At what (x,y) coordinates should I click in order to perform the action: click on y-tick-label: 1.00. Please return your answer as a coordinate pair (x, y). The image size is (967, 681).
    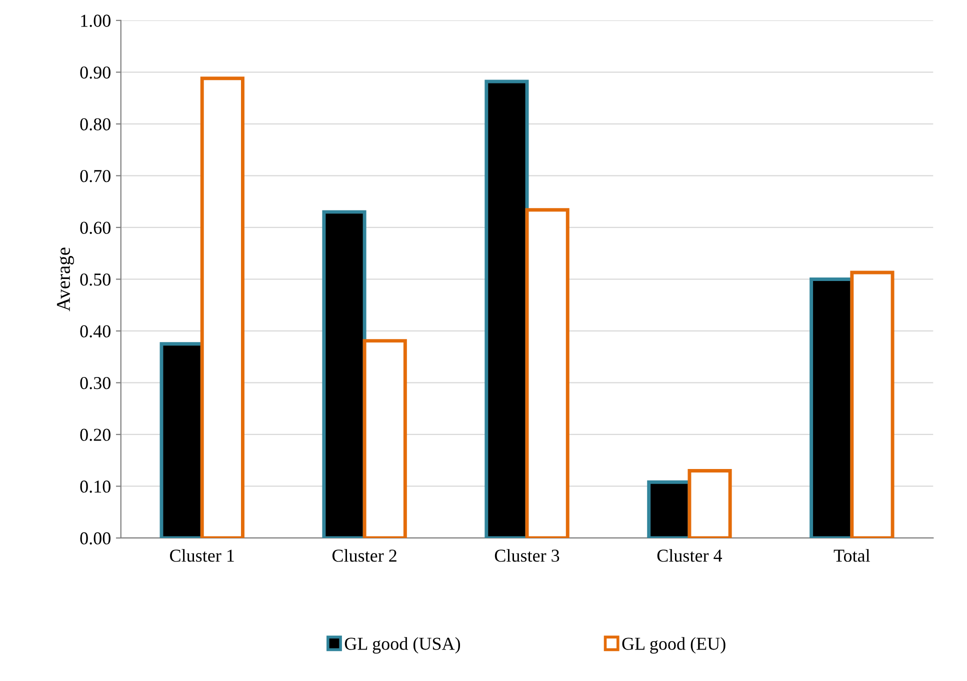
    Looking at the image, I should click on (95, 20).